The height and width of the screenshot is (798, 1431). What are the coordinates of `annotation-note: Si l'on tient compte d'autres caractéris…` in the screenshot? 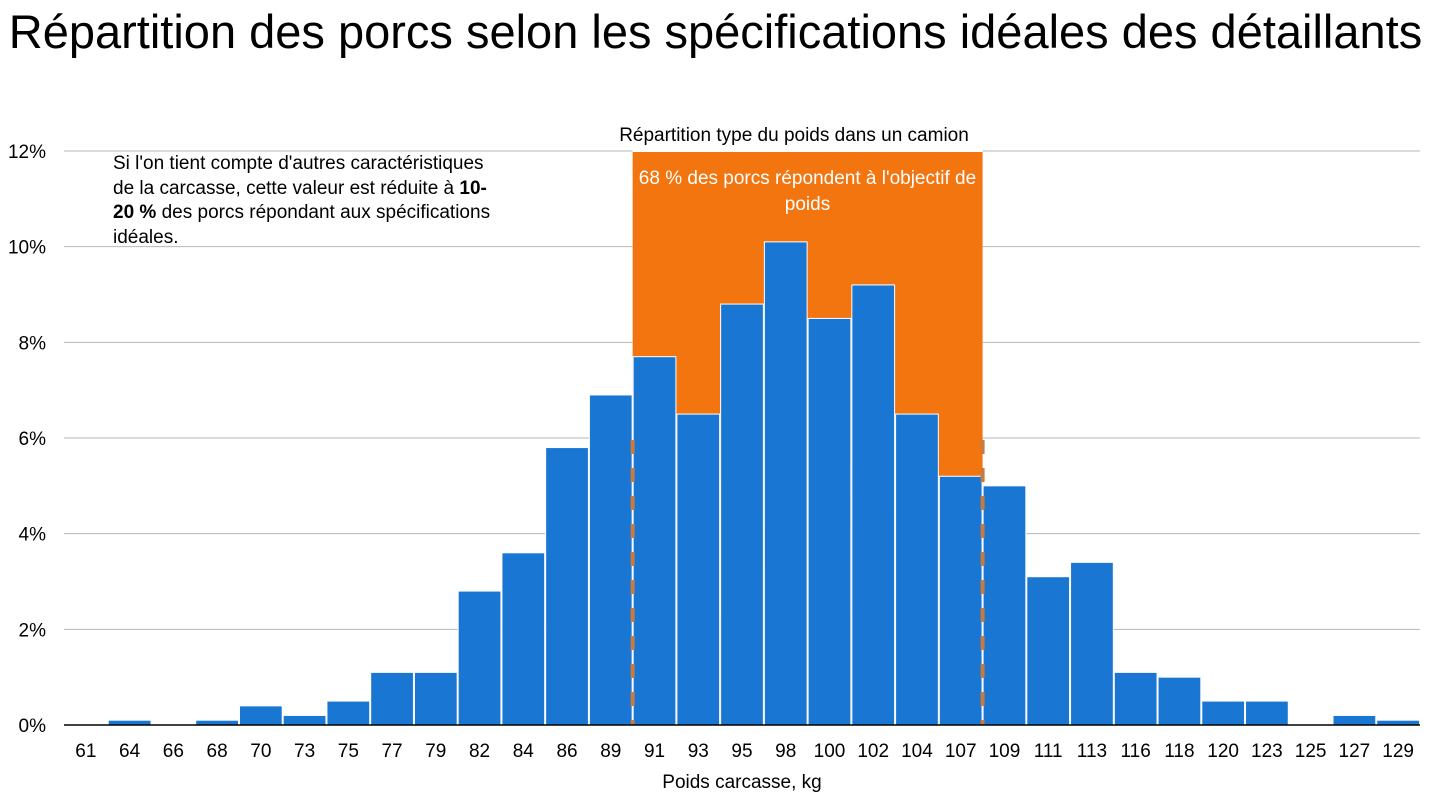 It's located at (303, 201).